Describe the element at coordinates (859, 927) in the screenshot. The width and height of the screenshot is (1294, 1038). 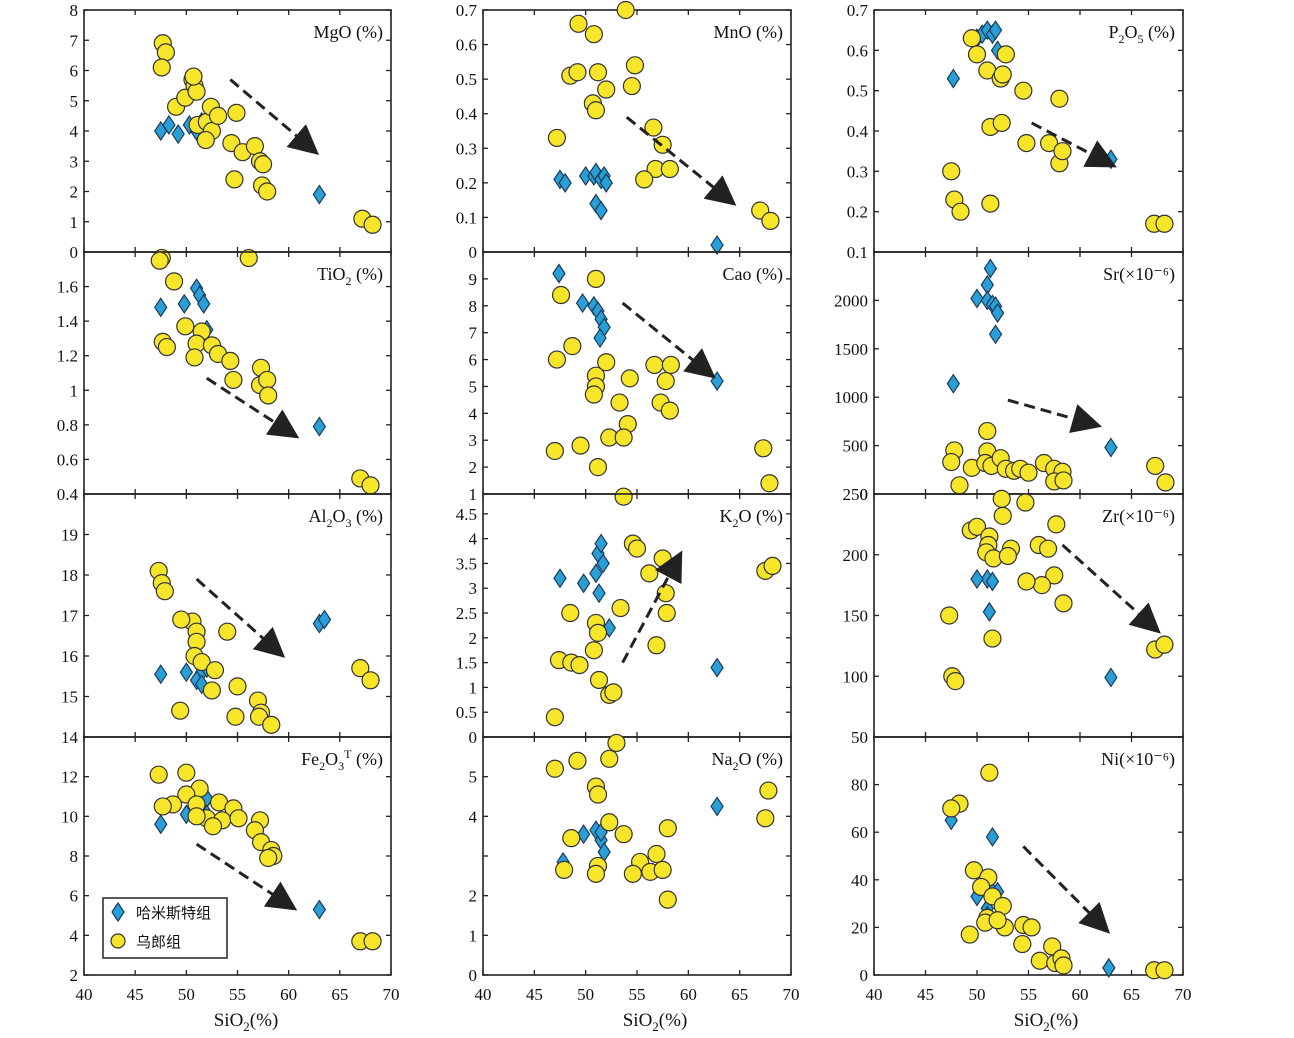
I see `y-tick-label: 20` at that location.